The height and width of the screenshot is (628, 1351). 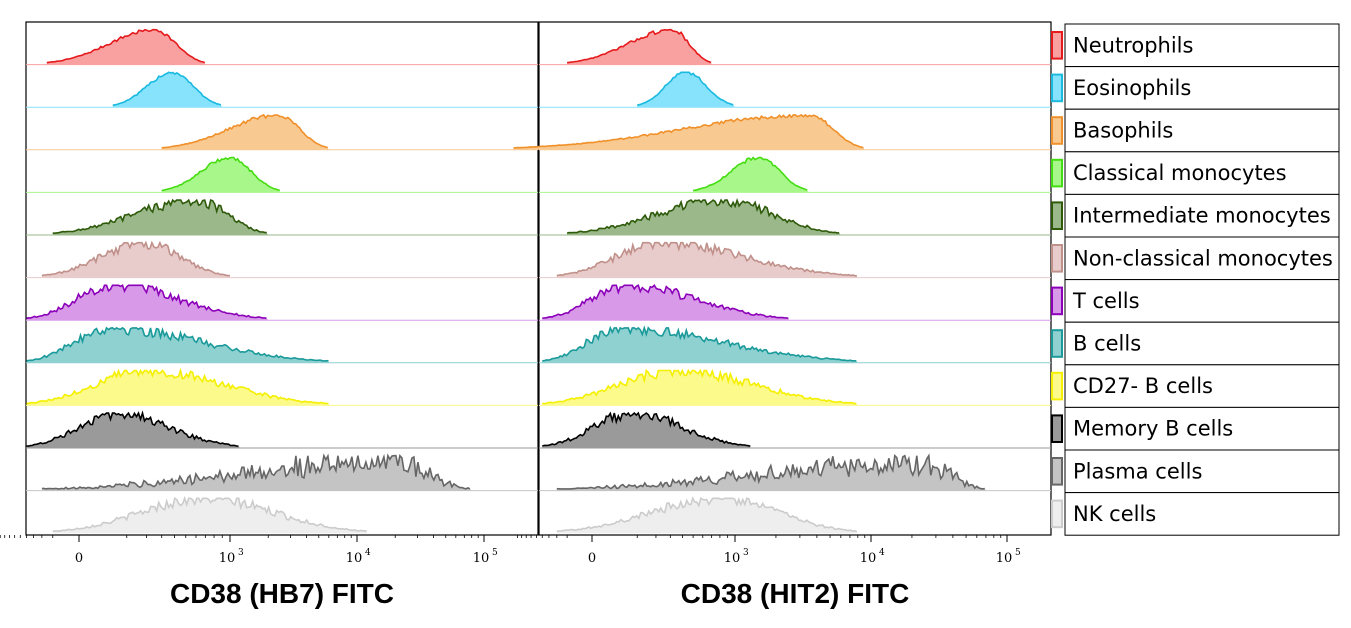 I want to click on x-axis-label-hb7: CD38 (HB7) FITC, so click(x=282, y=593).